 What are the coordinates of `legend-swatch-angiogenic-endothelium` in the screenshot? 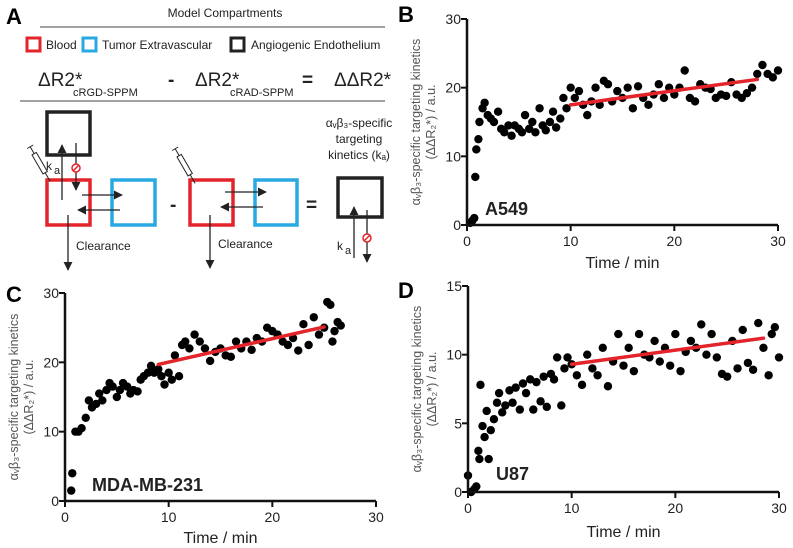 It's located at (237, 44).